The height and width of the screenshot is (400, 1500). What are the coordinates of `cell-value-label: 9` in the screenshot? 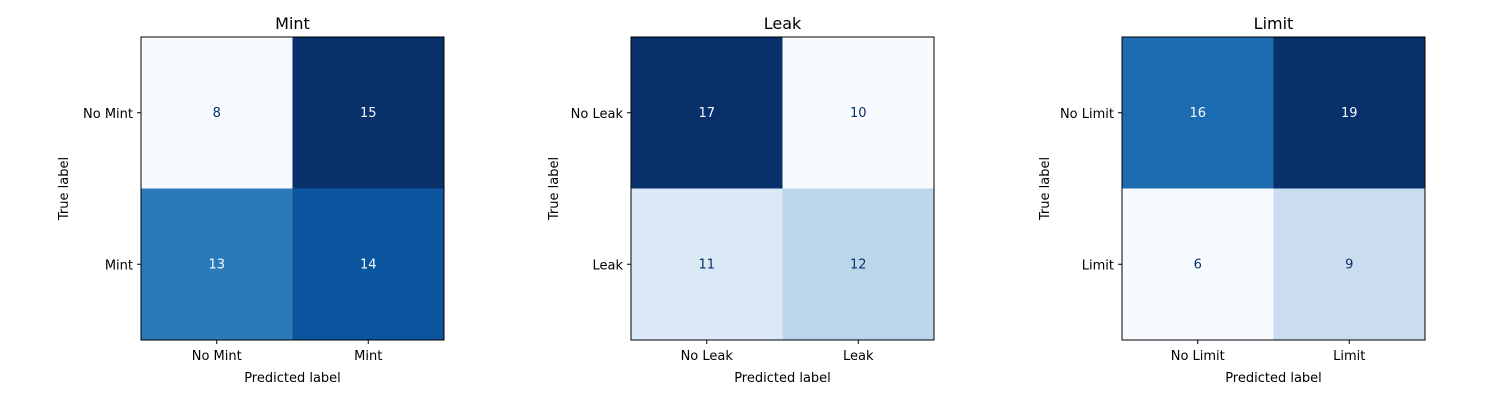 It's located at (1349, 264).